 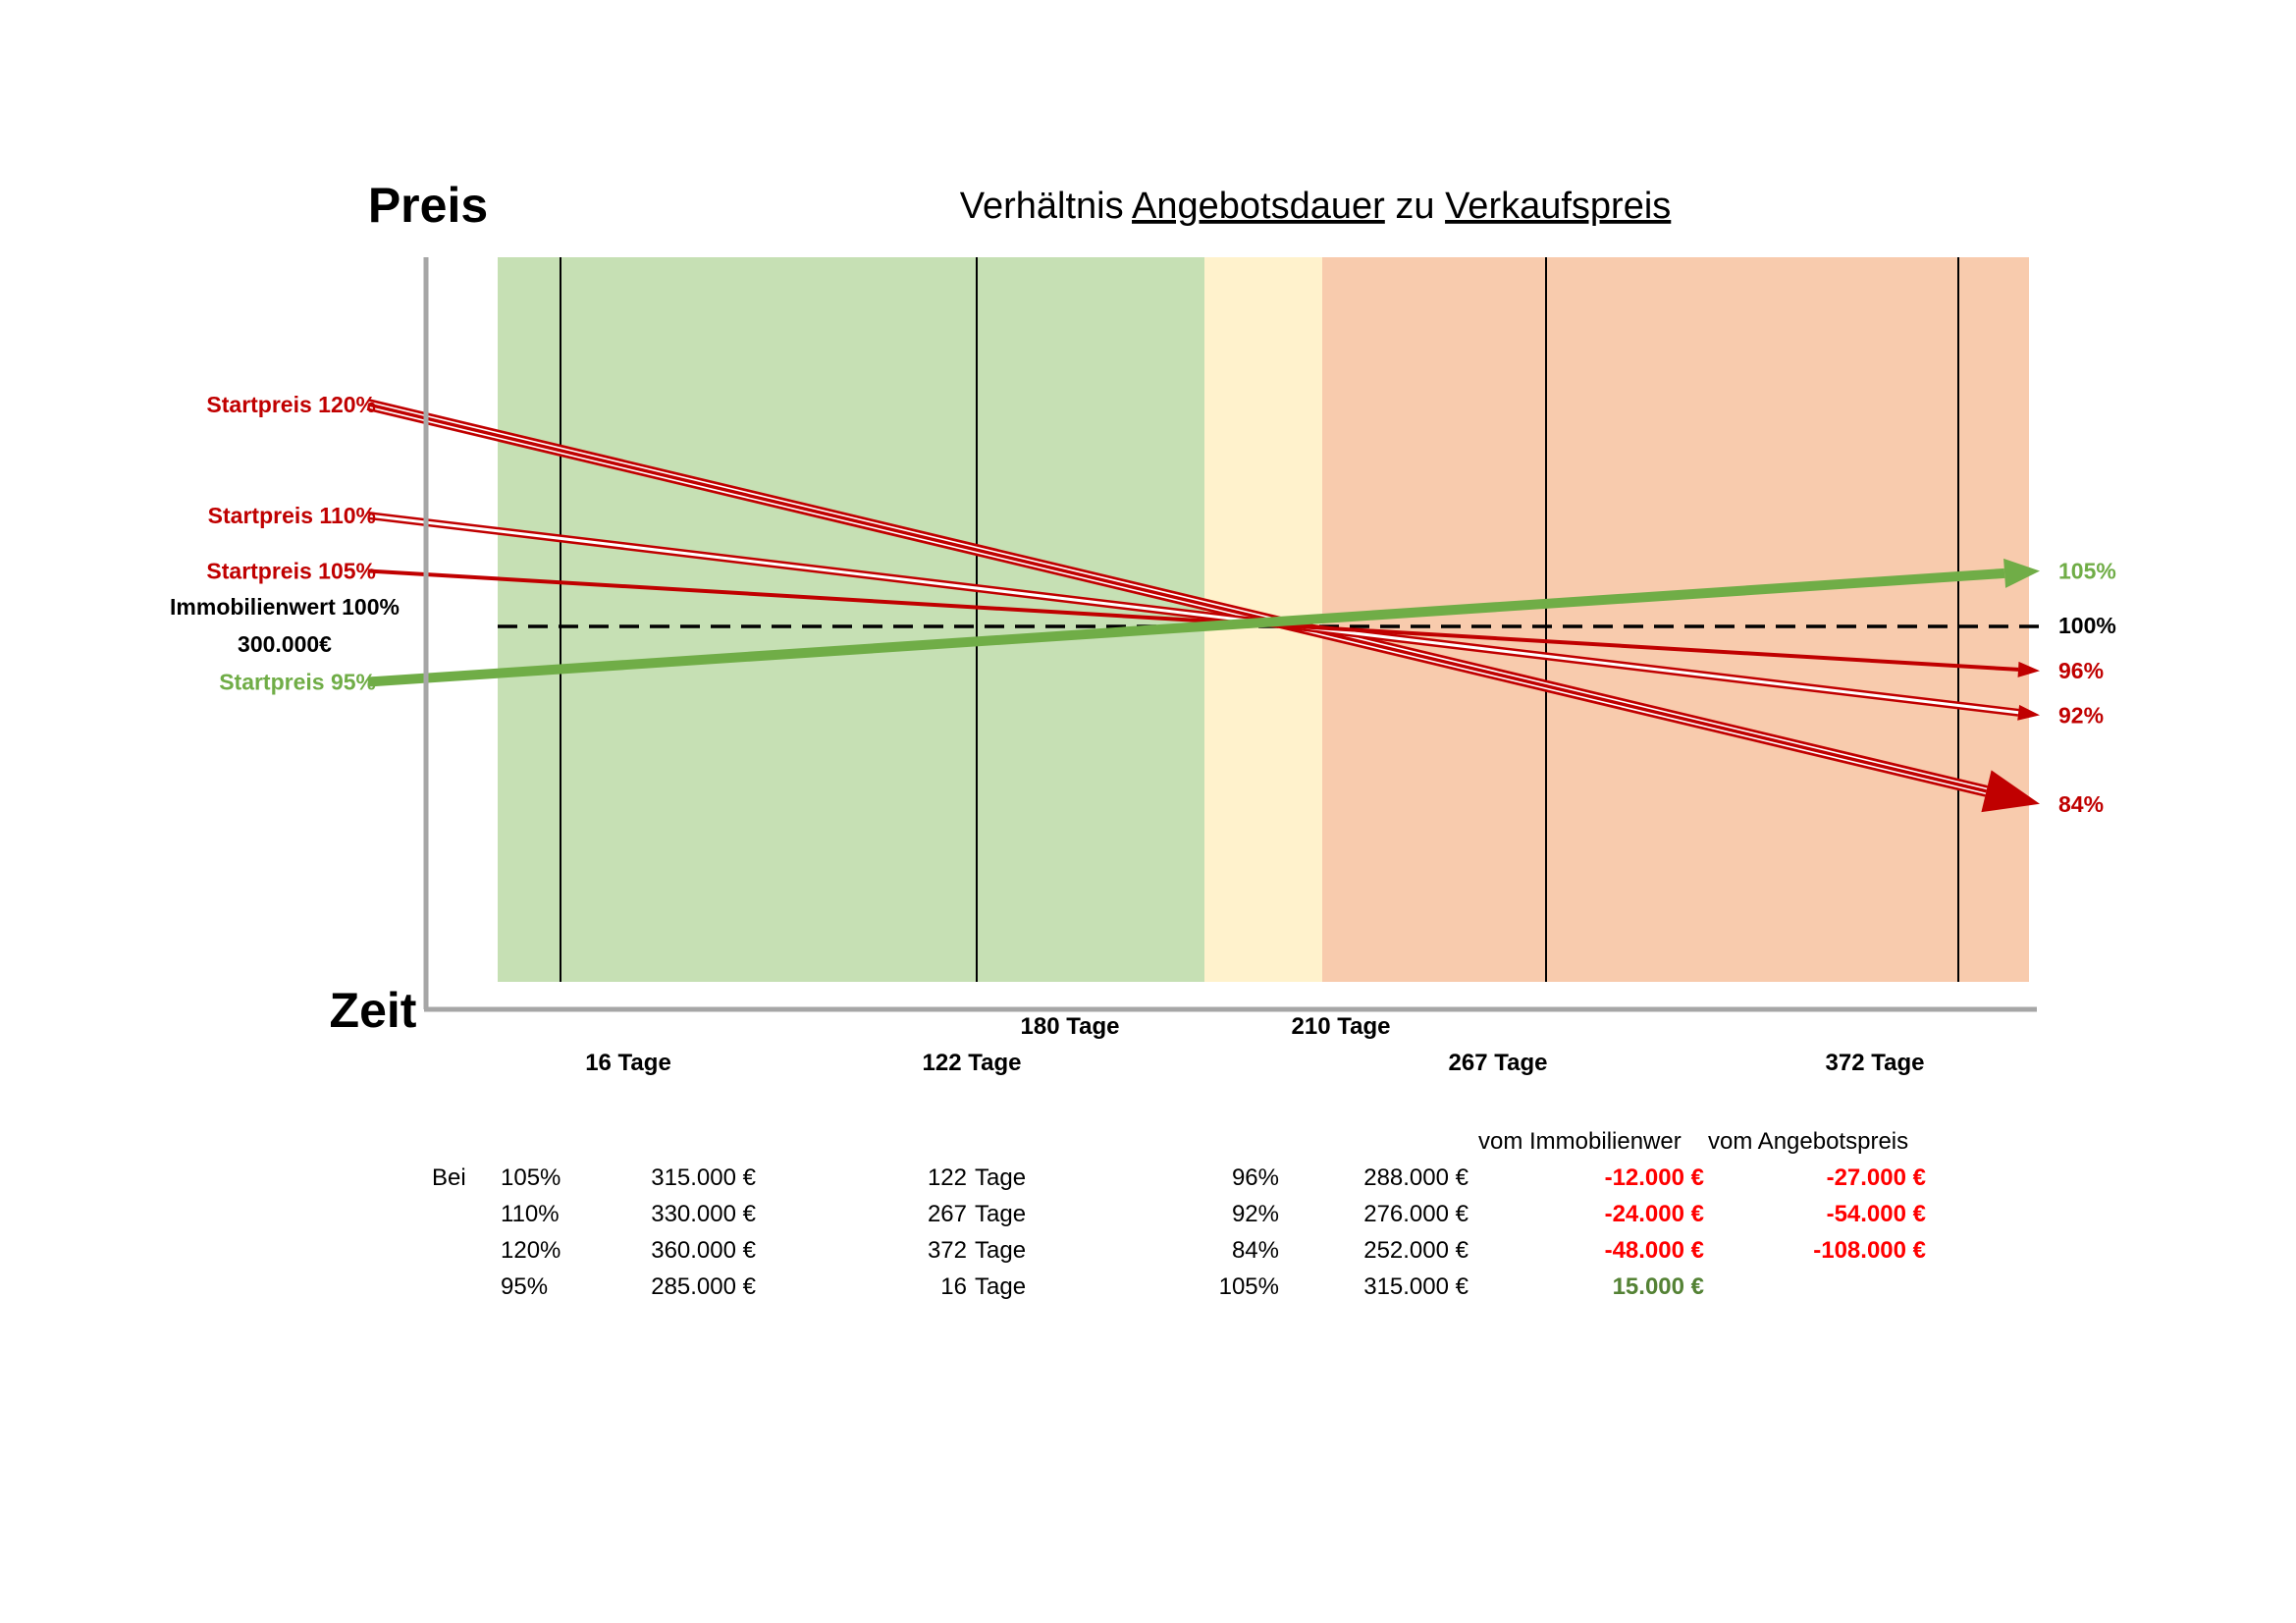 I want to click on table-cell-diff-value: -12.000 €, so click(x=1654, y=1177).